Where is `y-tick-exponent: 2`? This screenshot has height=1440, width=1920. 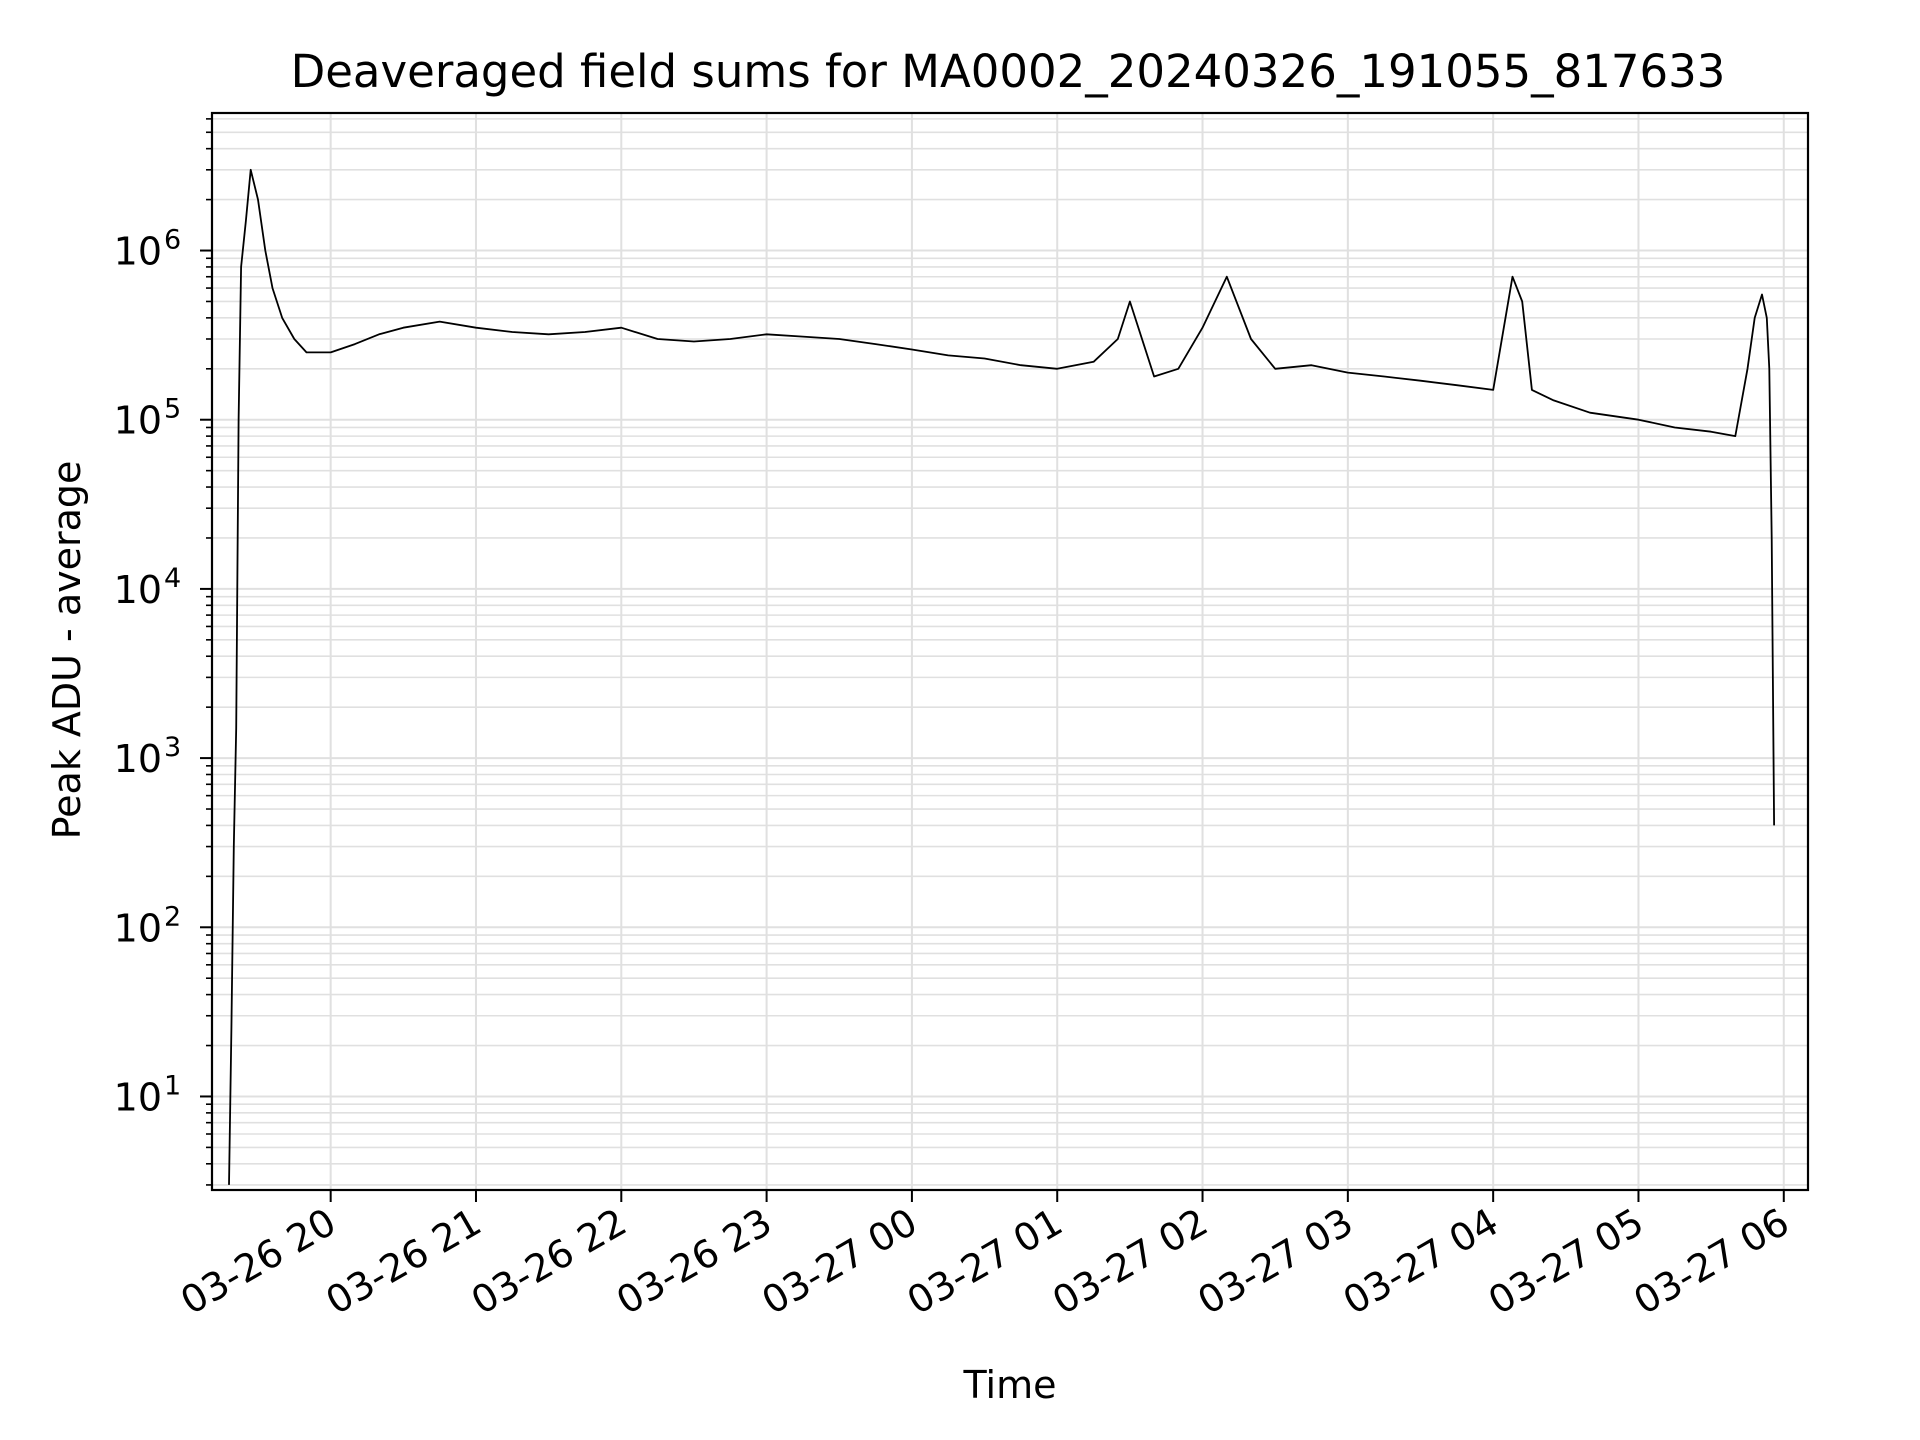
y-tick-exponent: 2 is located at coordinates (172, 916).